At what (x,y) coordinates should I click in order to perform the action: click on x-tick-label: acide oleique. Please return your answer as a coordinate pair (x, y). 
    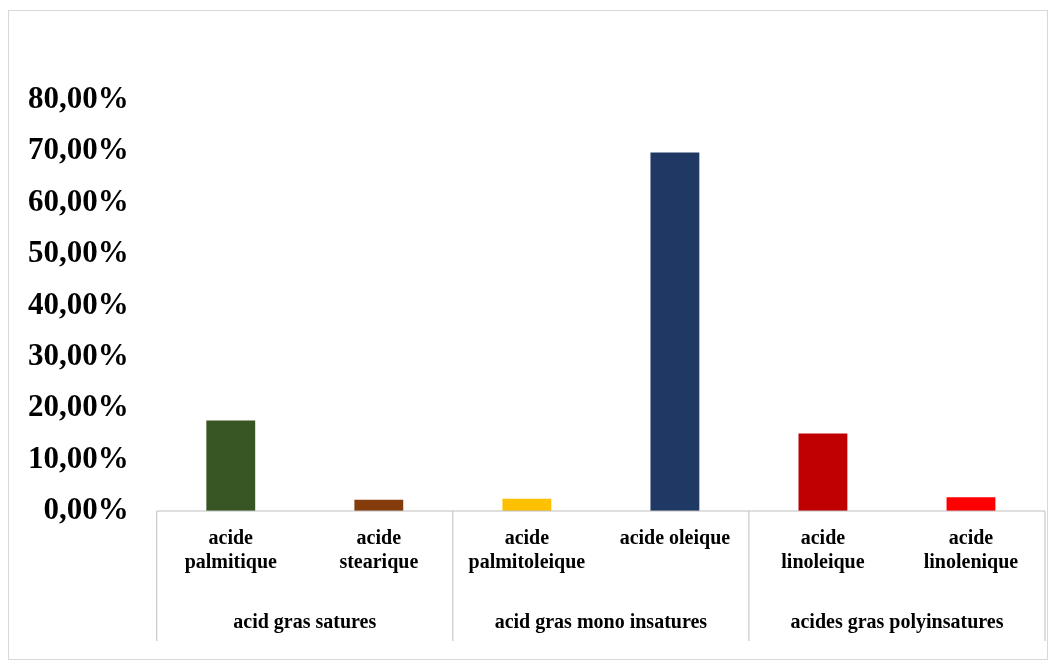
    Looking at the image, I should click on (675, 538).